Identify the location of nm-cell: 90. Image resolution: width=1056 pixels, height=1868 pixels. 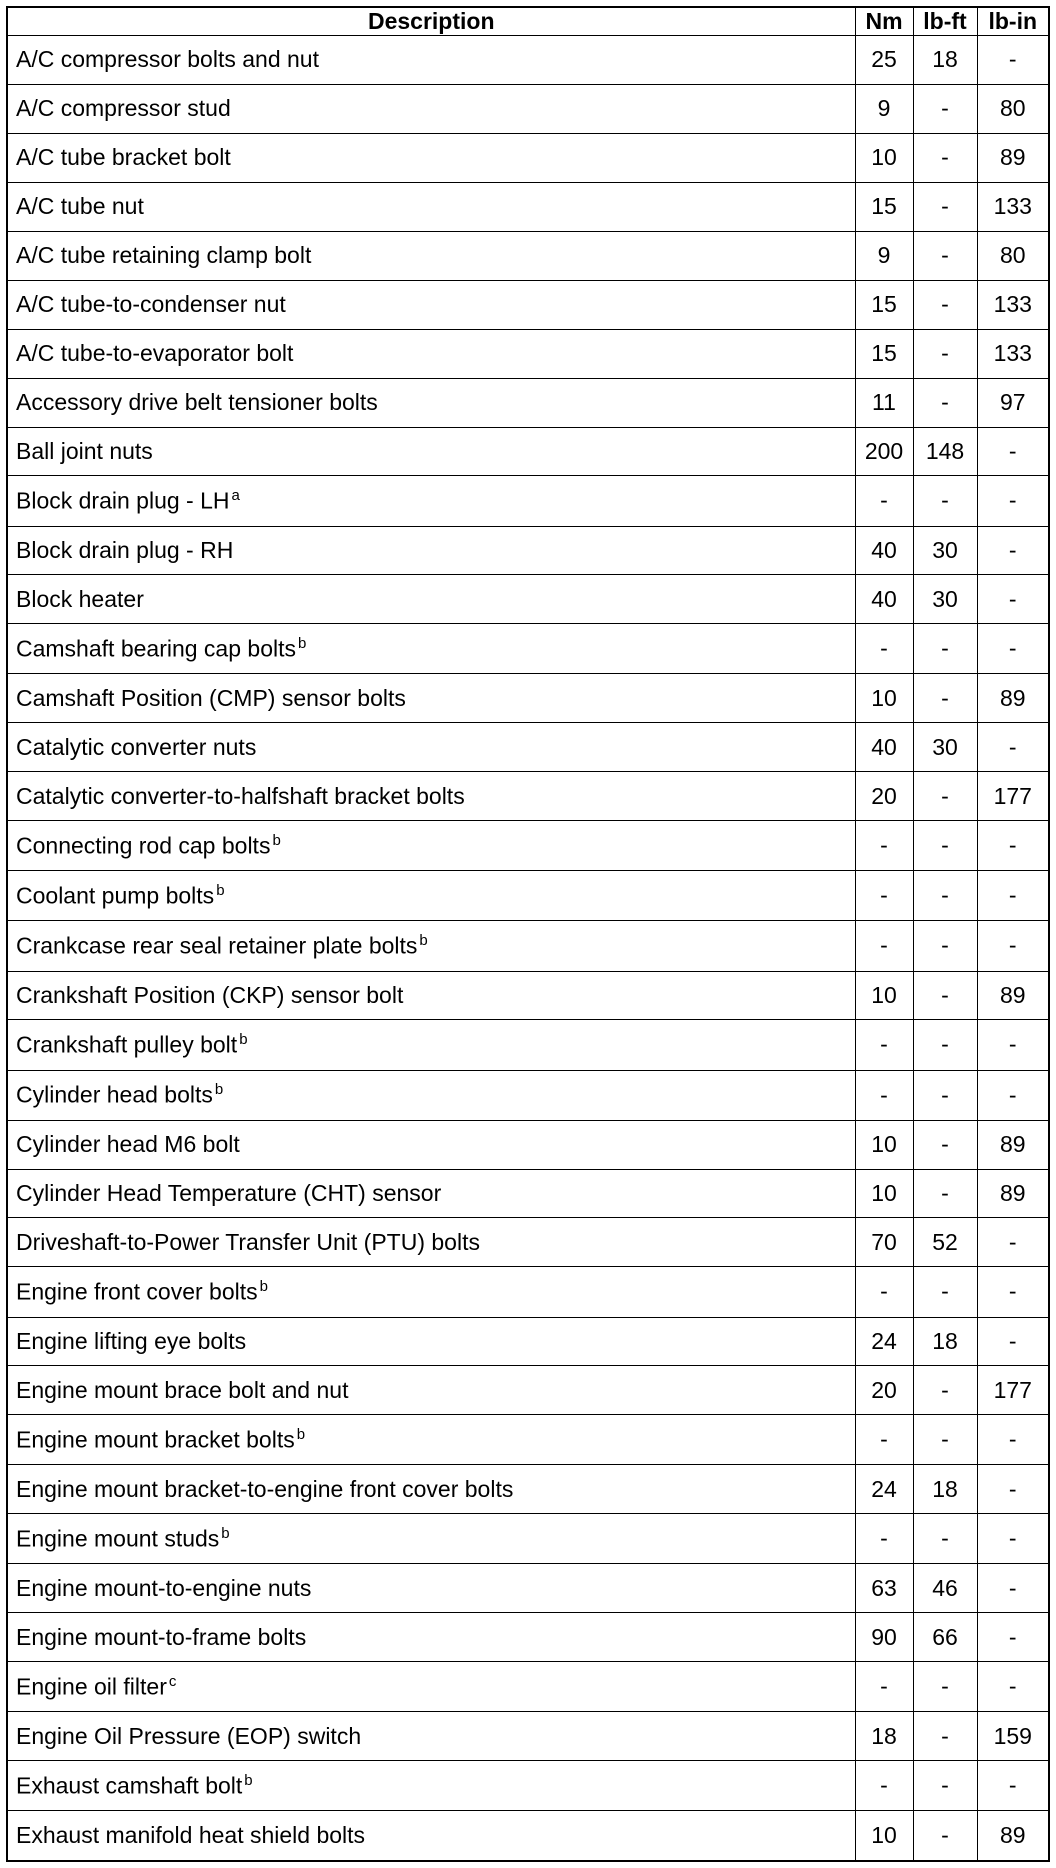
(884, 1637).